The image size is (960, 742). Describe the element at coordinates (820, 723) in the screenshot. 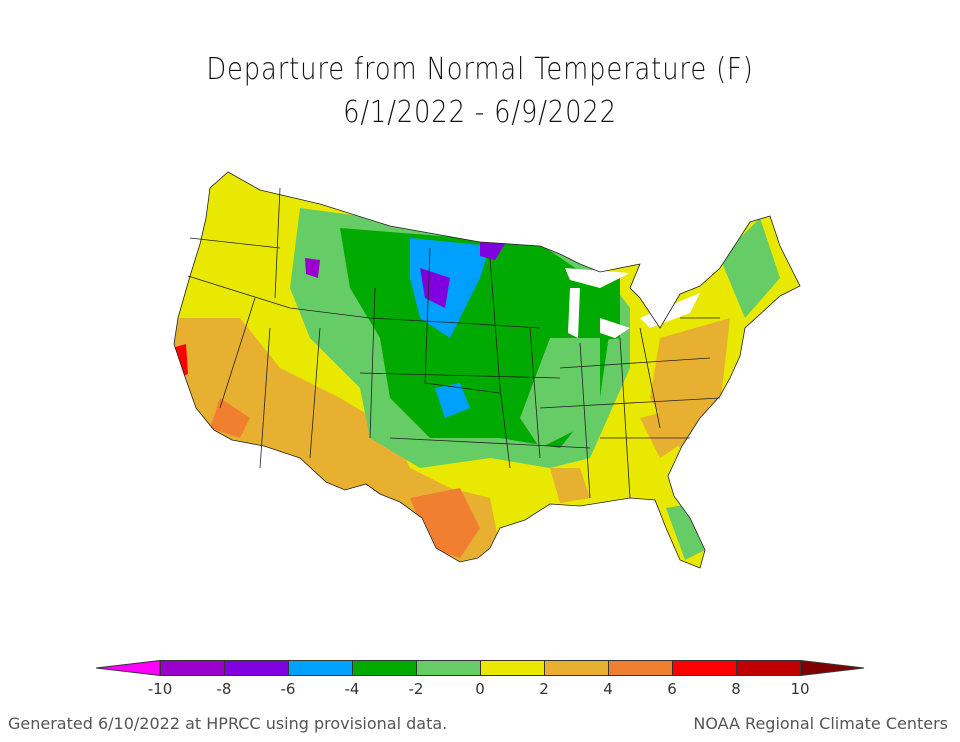

I see `source-credit: NOAA Regional Climate Centers` at that location.